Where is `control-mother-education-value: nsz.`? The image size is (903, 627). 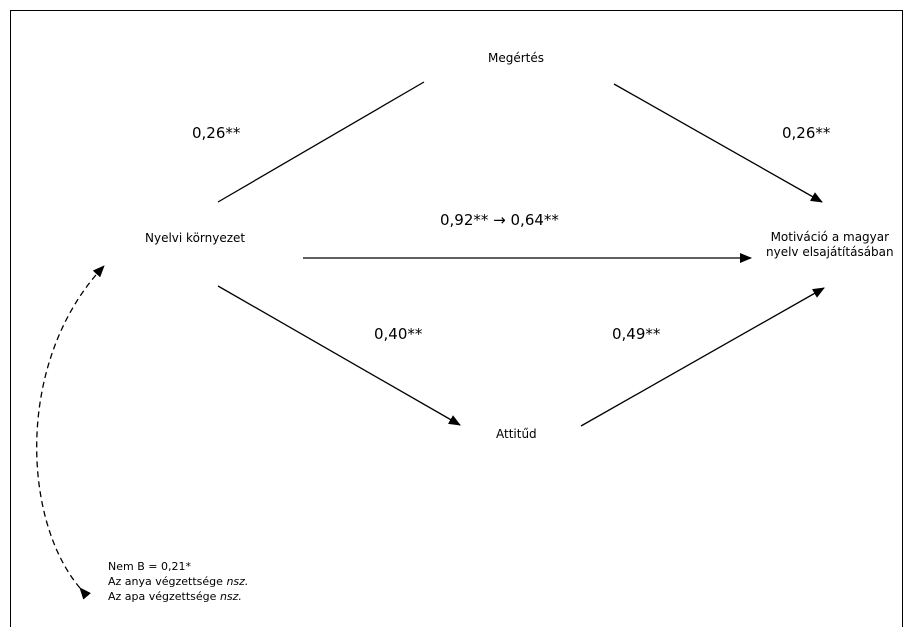
control-mother-education-value: nsz. is located at coordinates (237, 581).